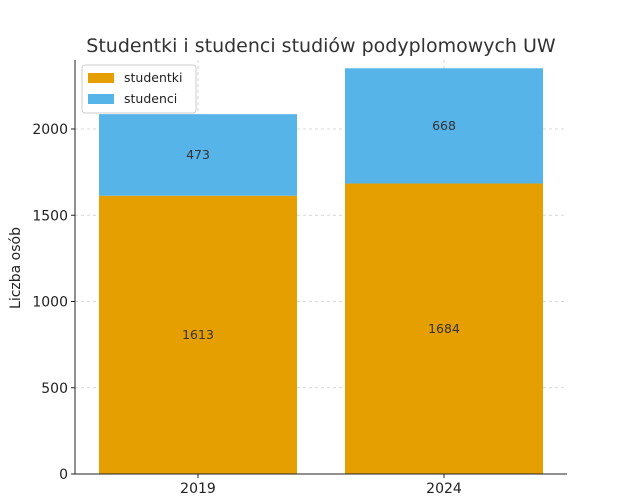  What do you see at coordinates (63, 475) in the screenshot?
I see `y-tick-label: 0` at bounding box center [63, 475].